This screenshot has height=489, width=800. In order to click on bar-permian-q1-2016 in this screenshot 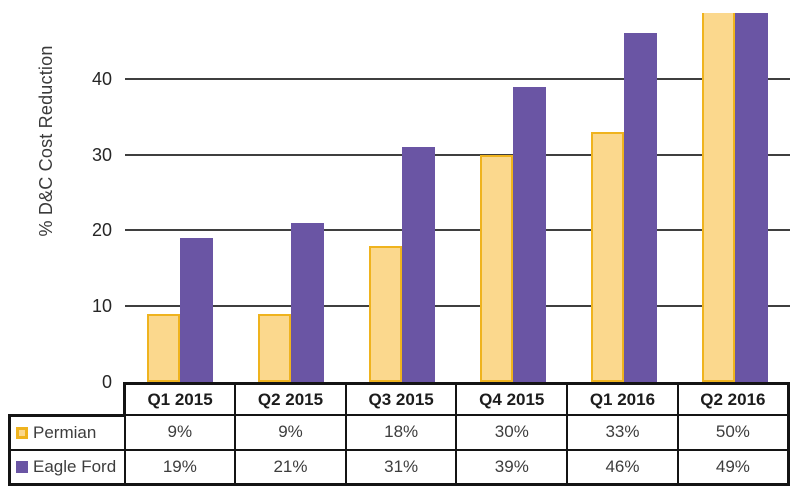, I will do `click(607, 256)`.